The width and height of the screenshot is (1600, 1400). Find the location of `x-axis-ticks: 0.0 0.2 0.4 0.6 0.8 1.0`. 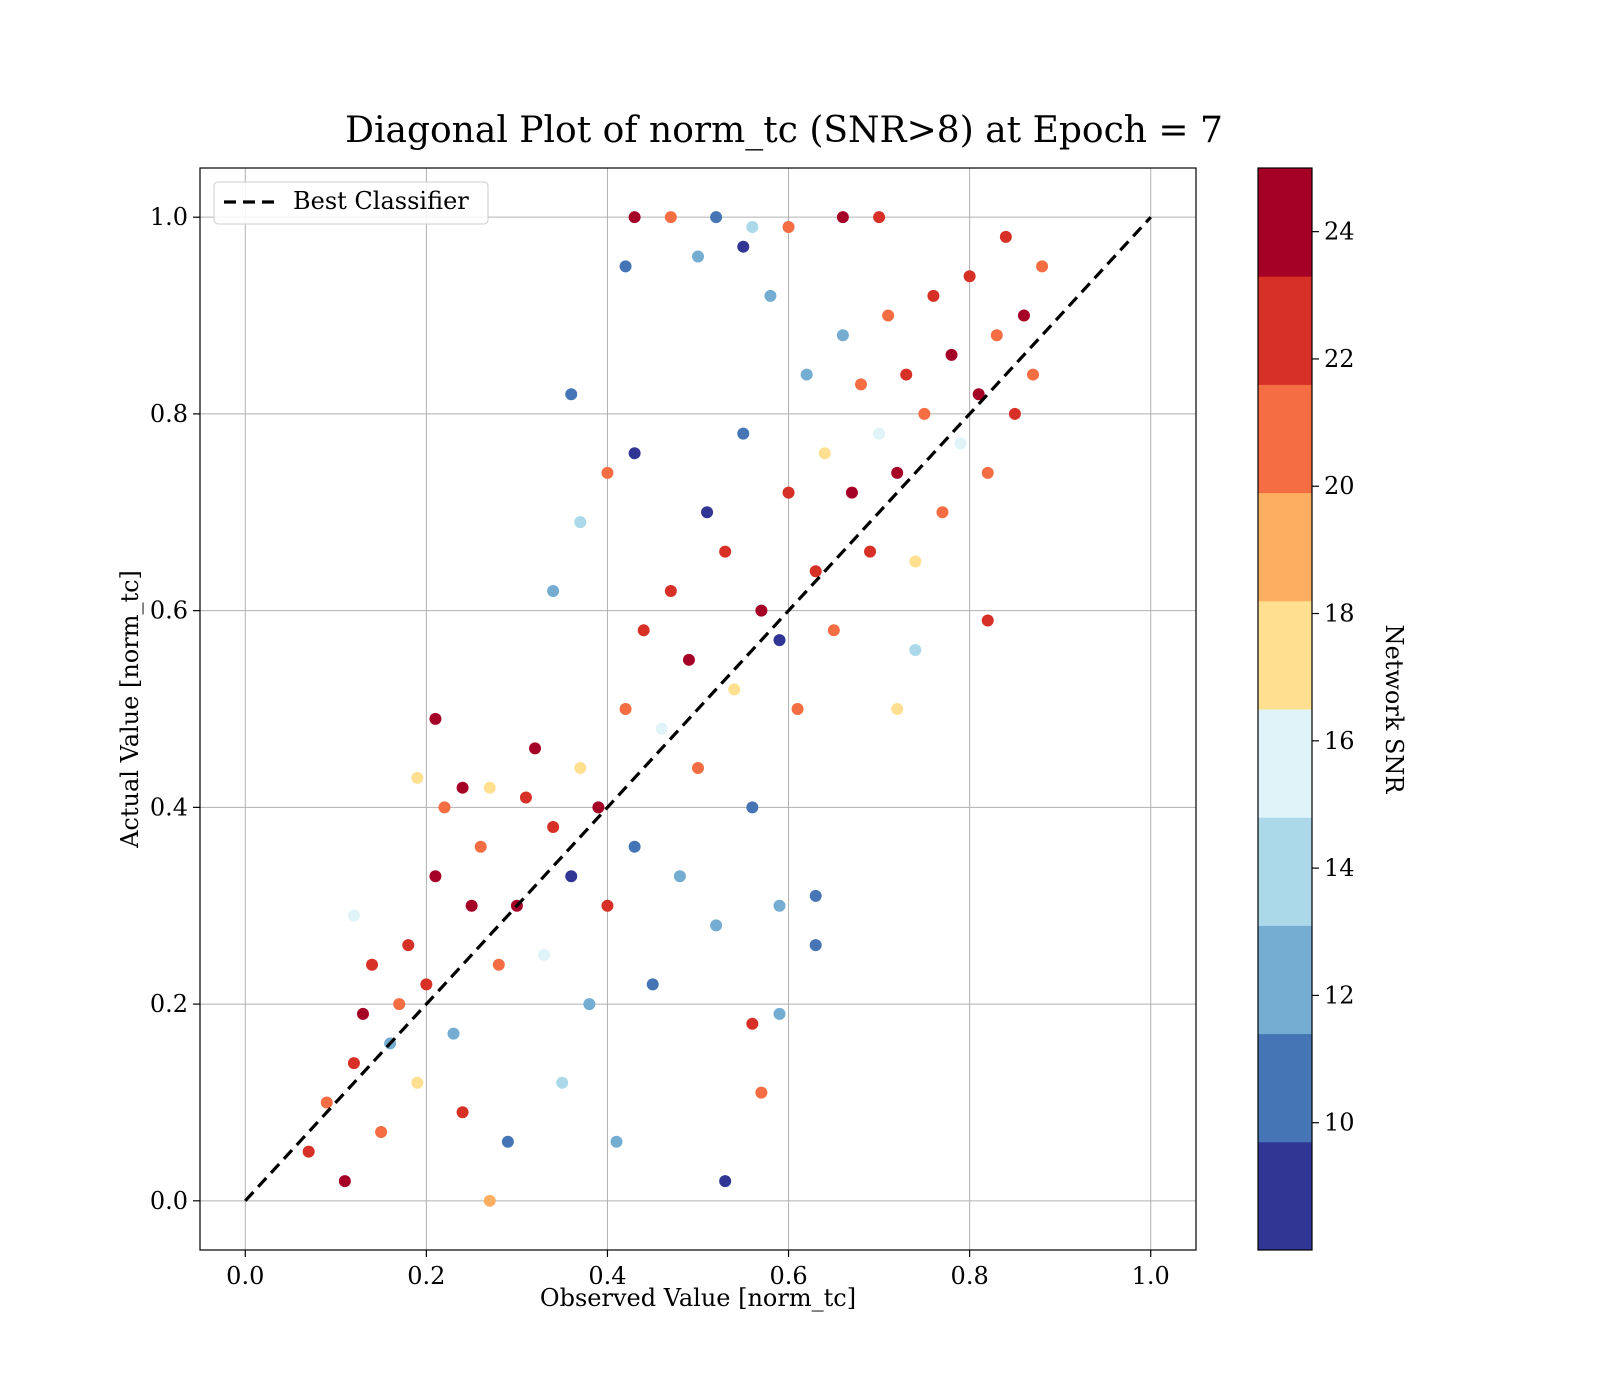

x-axis-ticks: 0.0 0.2 0.4 0.6 0.8 1.0 is located at coordinates (698, 1270).